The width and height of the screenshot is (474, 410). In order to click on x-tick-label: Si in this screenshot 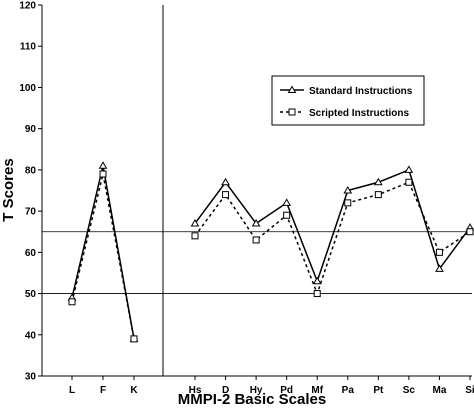, I will do `click(469, 390)`.